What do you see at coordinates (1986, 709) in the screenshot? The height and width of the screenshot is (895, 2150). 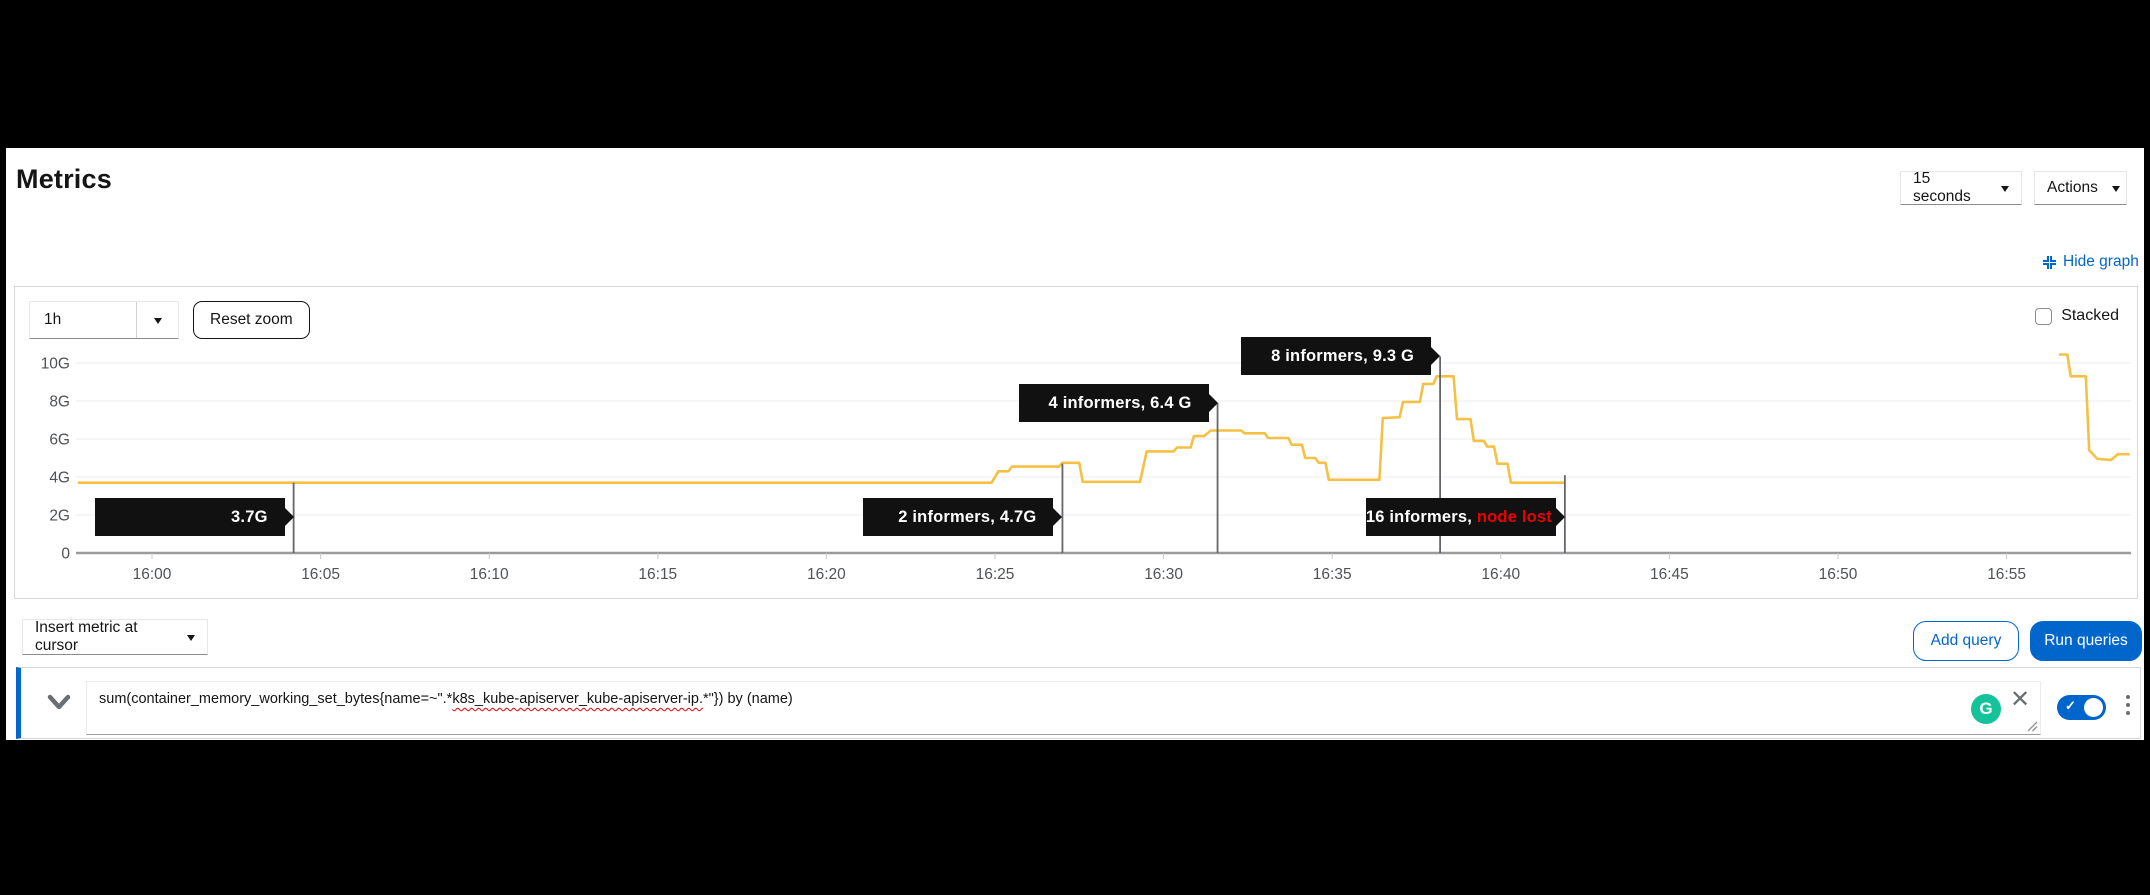 I see `grammarly-icon: G` at bounding box center [1986, 709].